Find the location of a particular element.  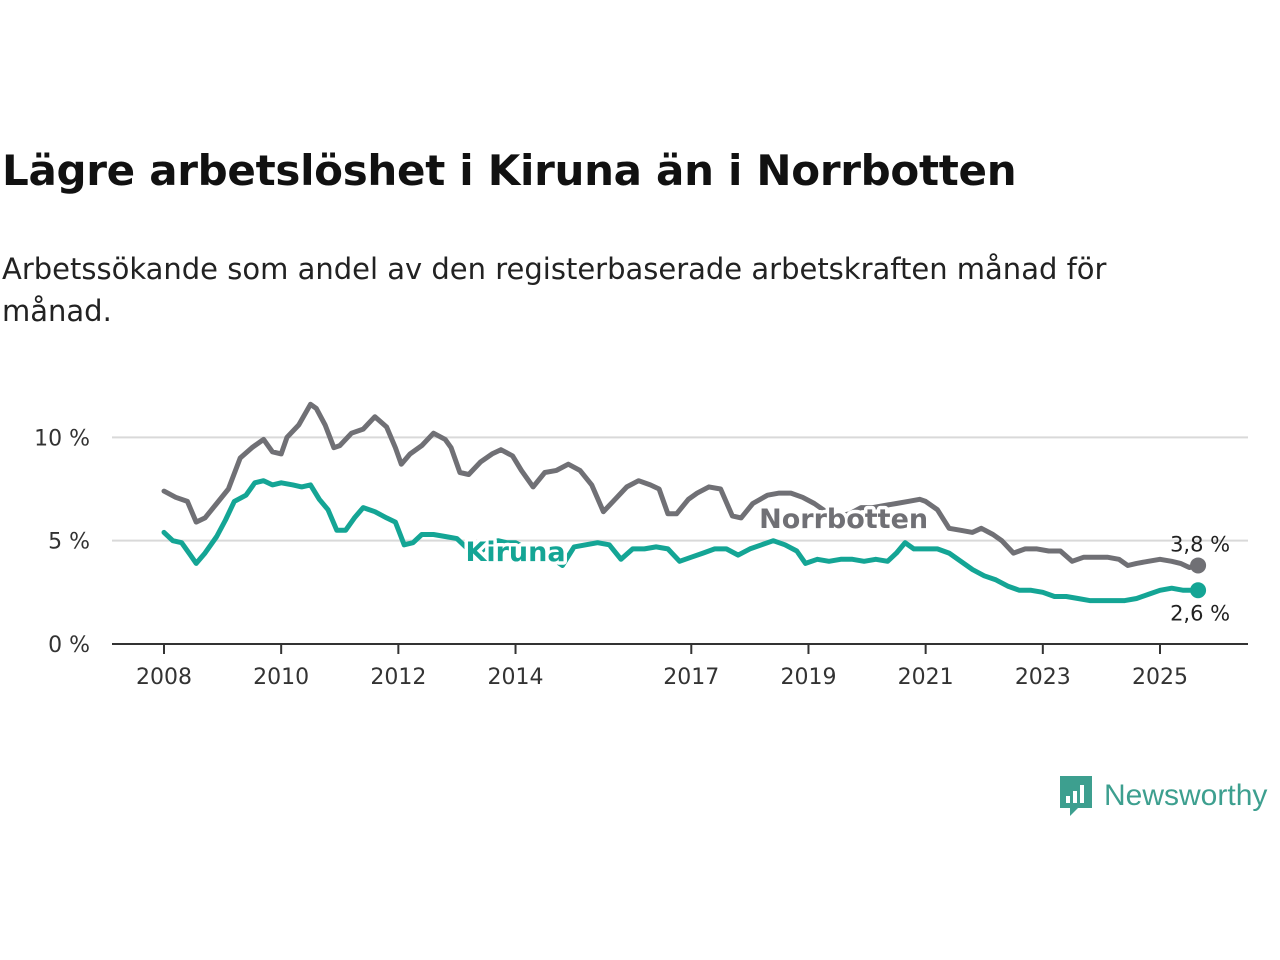

gridlines is located at coordinates (680, 489).